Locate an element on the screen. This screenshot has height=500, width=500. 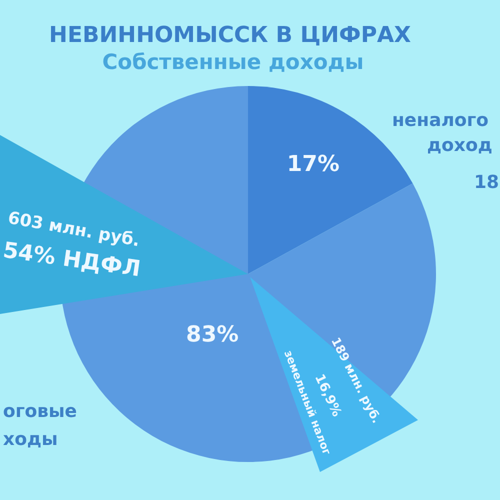
chart-subtitle: Собственные доходы is located at coordinates (233, 62).